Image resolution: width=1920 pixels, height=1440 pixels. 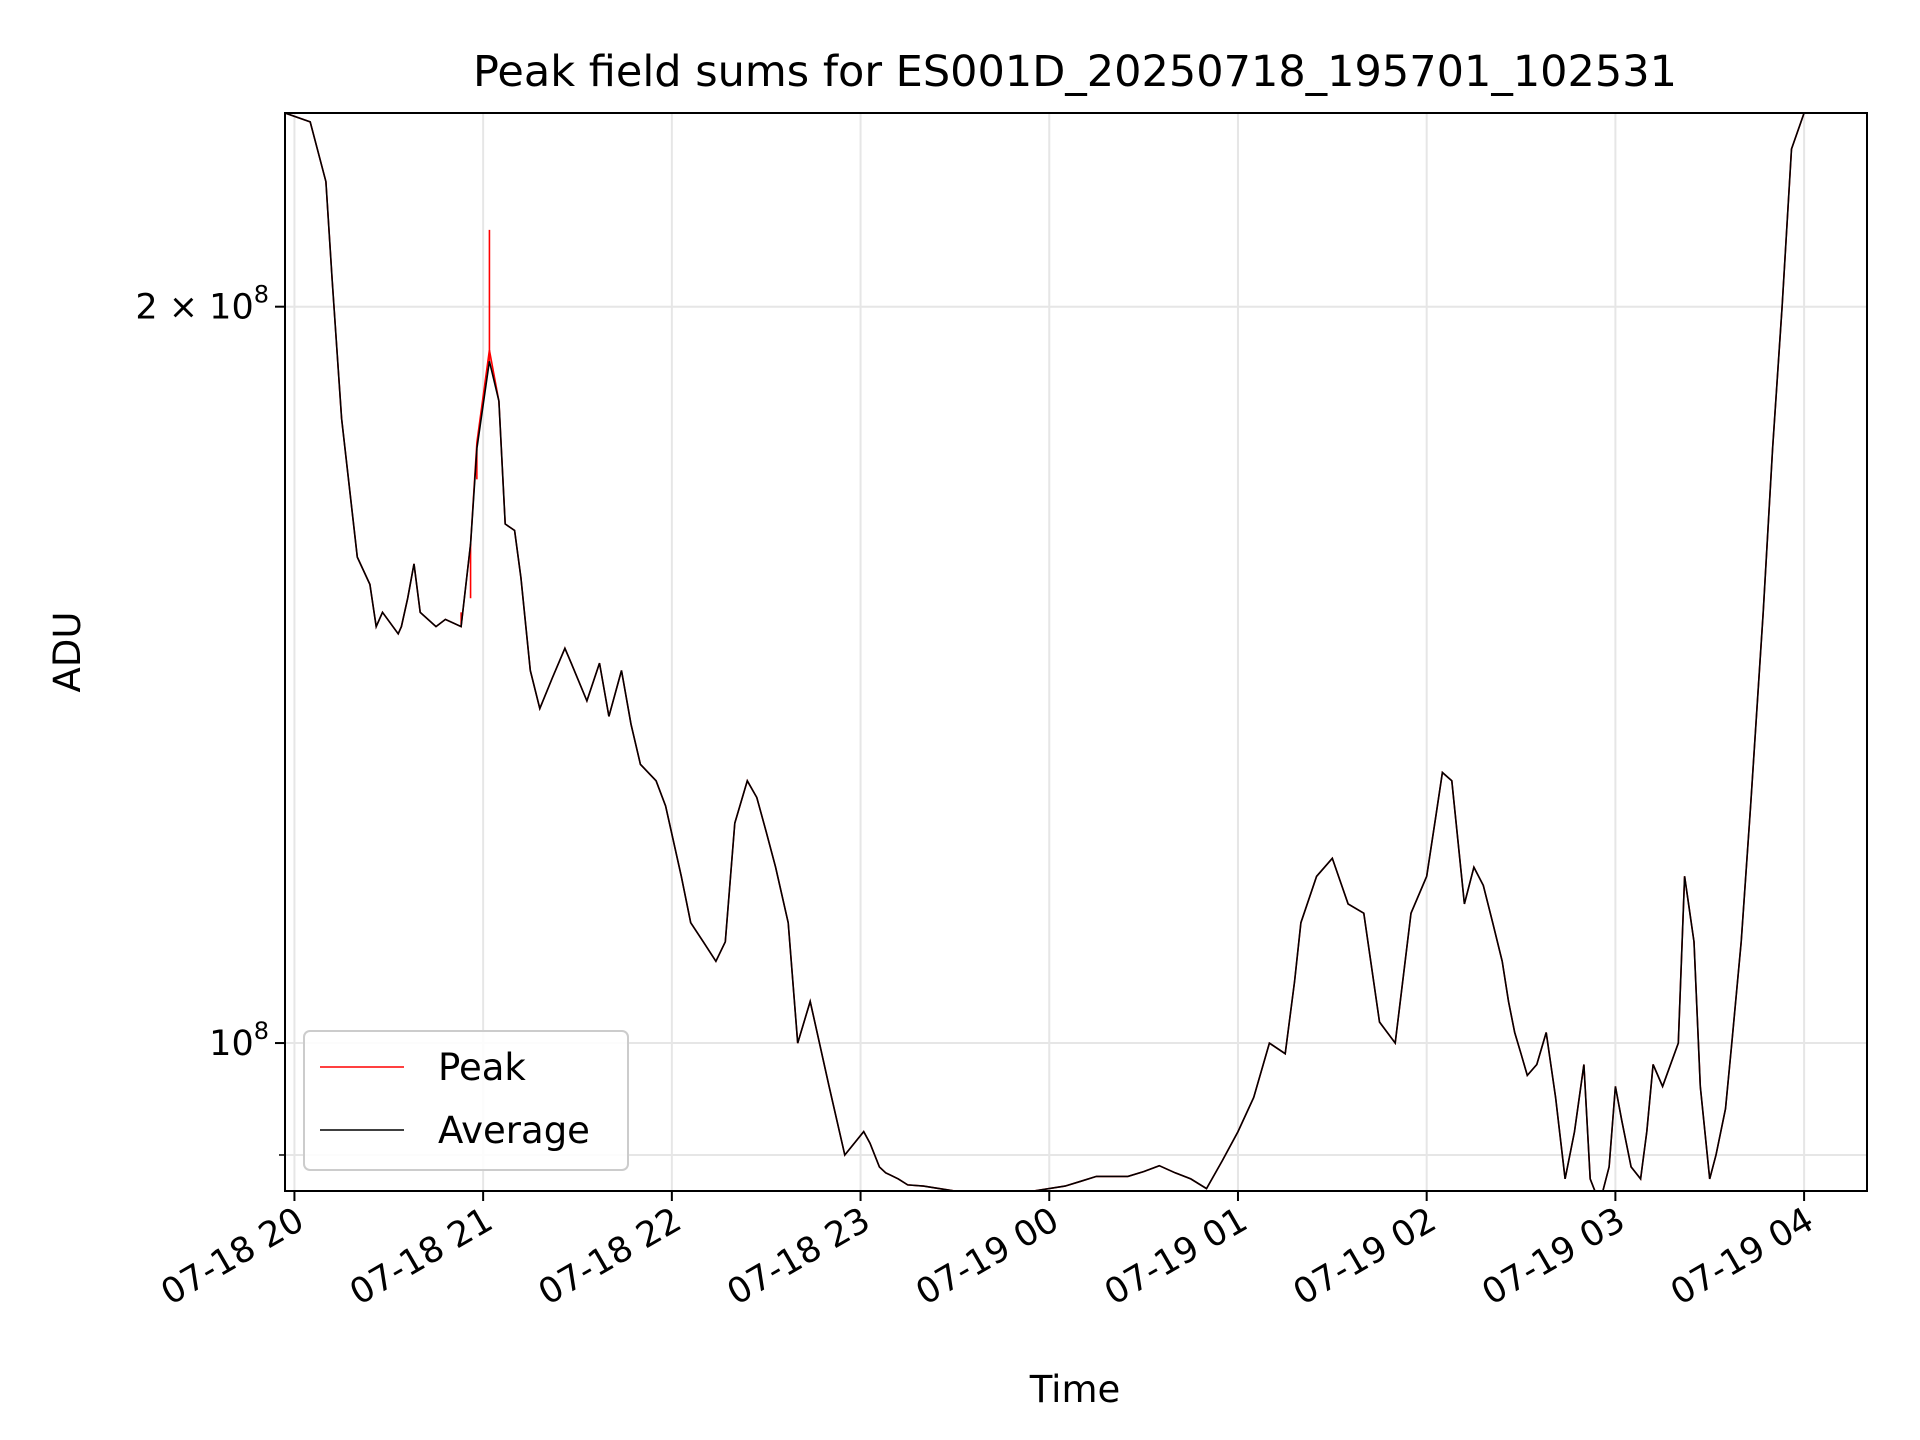 I want to click on y-tick-label: 108, so click(x=239, y=1040).